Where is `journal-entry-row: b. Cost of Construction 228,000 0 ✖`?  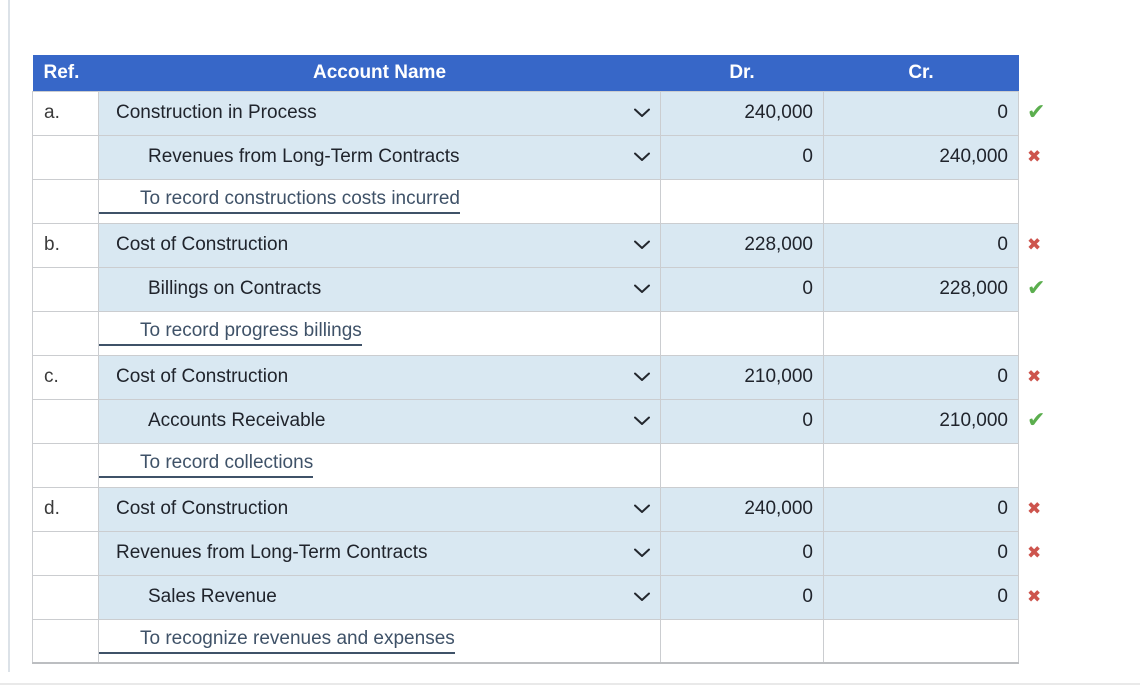
journal-entry-row: b. Cost of Construction 228,000 0 ✖ is located at coordinates (546, 245).